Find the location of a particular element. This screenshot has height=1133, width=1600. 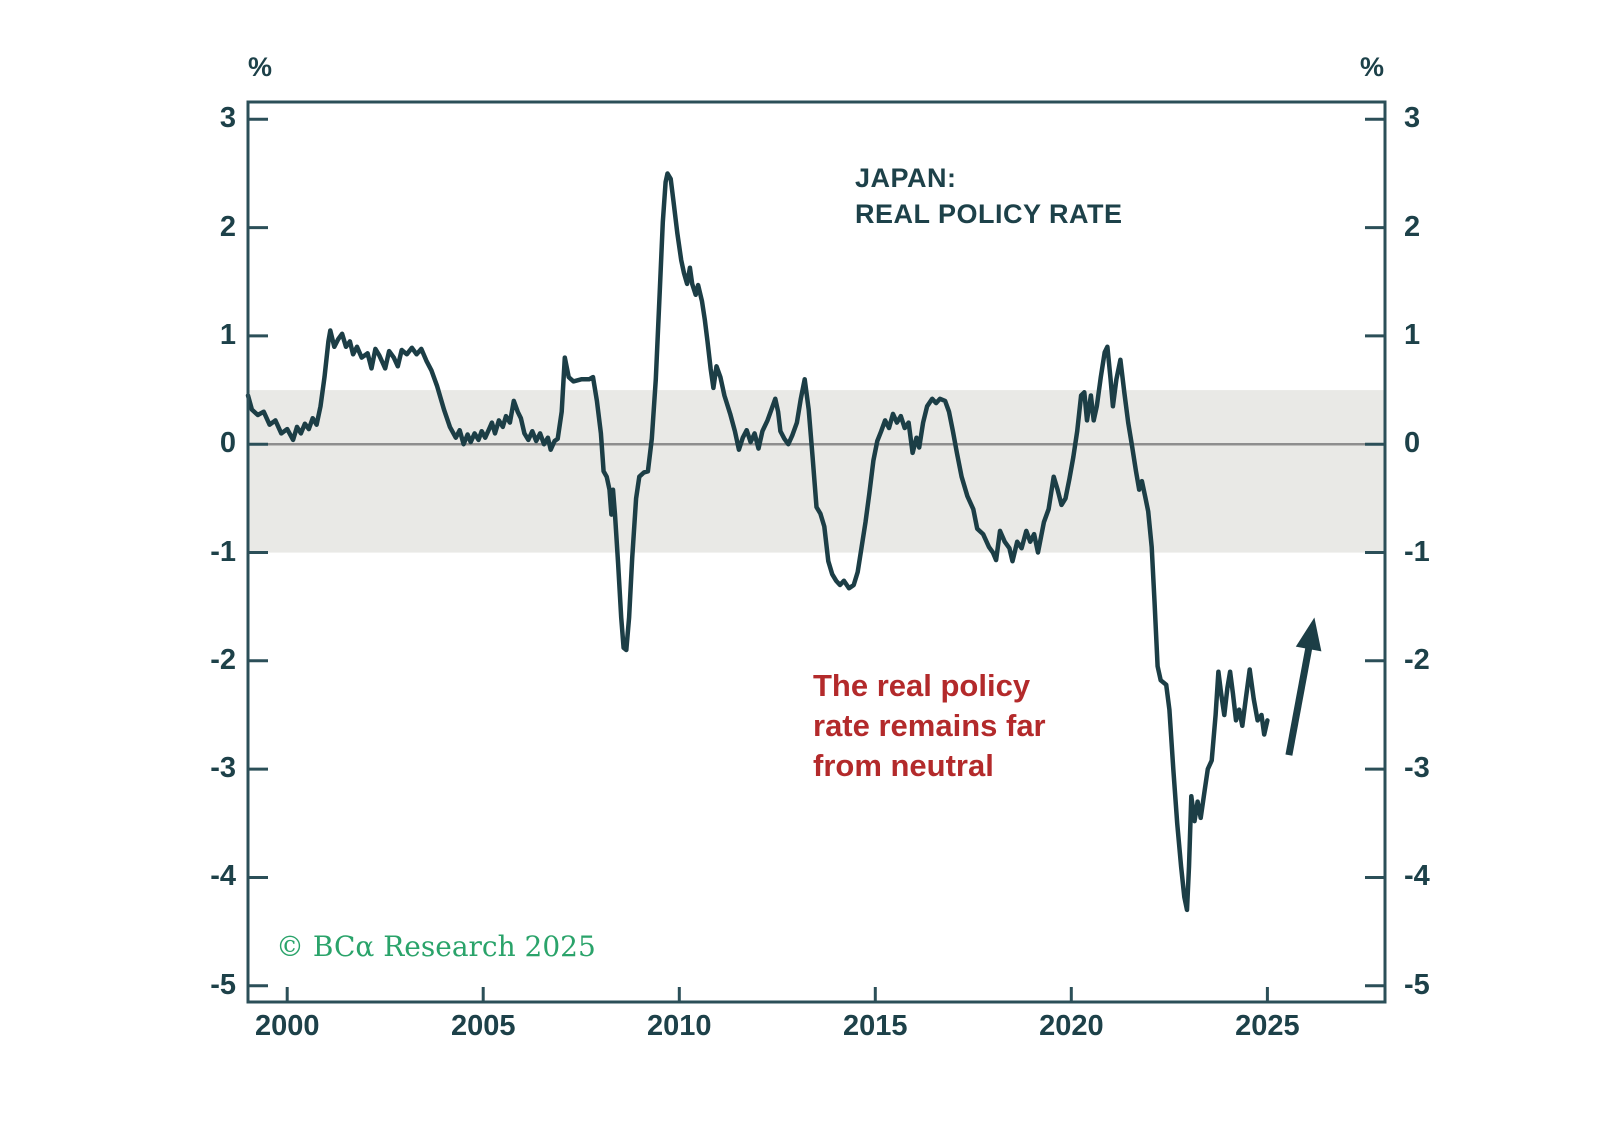

y-axis-label-left: -5 is located at coordinates (223, 984).